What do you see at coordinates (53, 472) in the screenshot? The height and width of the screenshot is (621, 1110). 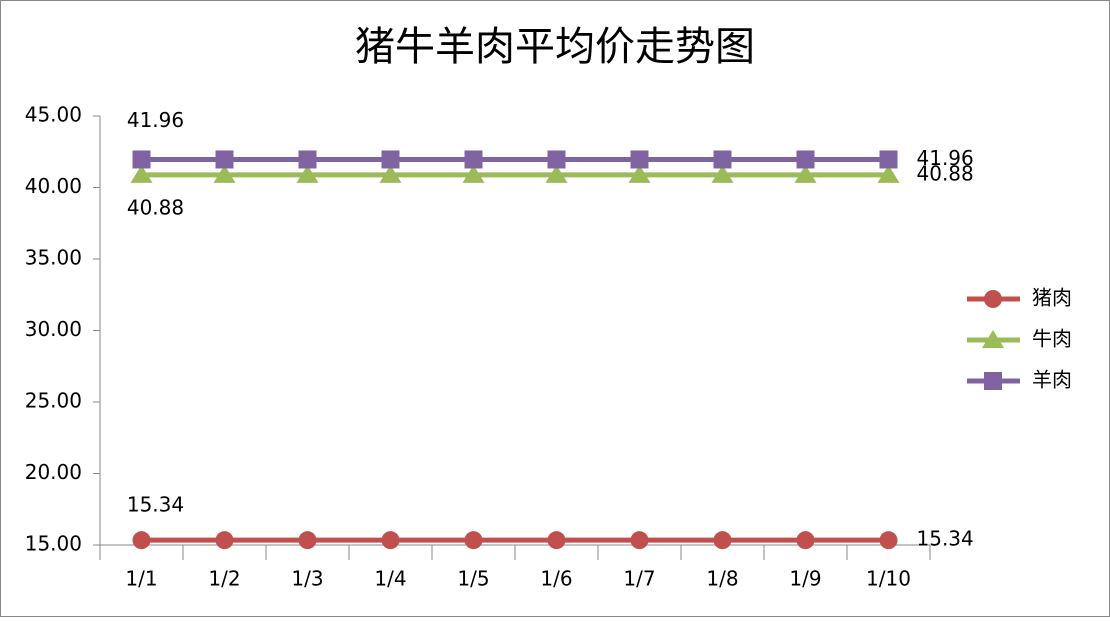 I see `y-tick-label: 20.00` at bounding box center [53, 472].